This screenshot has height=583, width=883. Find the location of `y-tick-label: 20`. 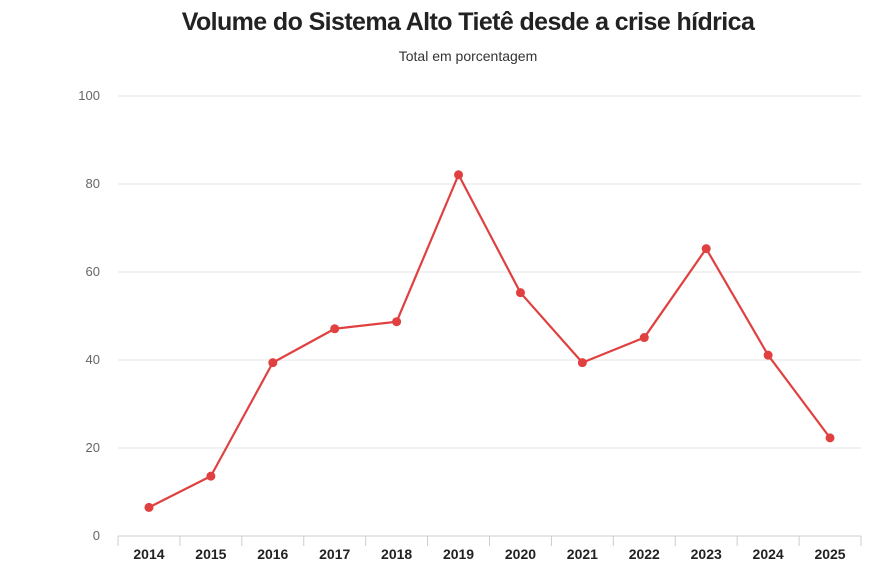

y-tick-label: 20 is located at coordinates (93, 447).